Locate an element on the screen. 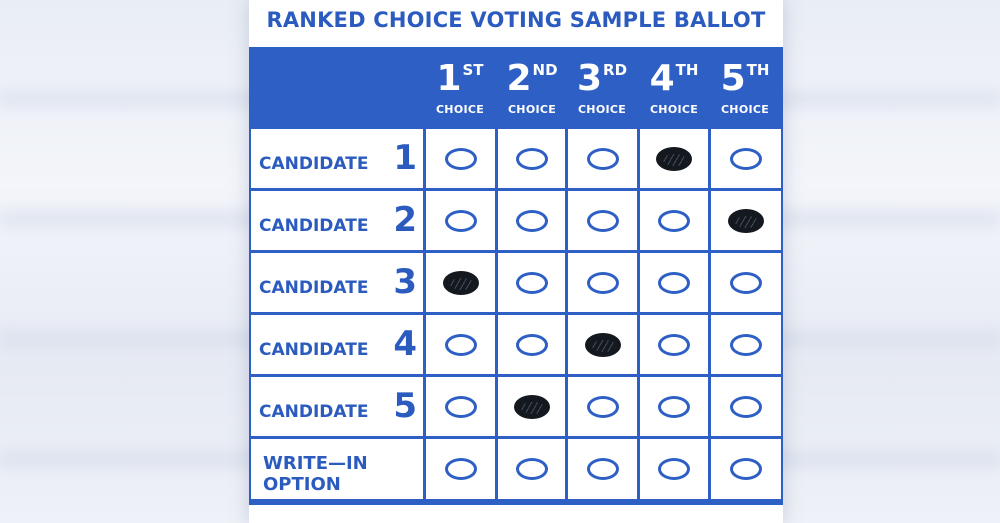 The image size is (1000, 523). choice-header-band is located at coordinates (516, 87).